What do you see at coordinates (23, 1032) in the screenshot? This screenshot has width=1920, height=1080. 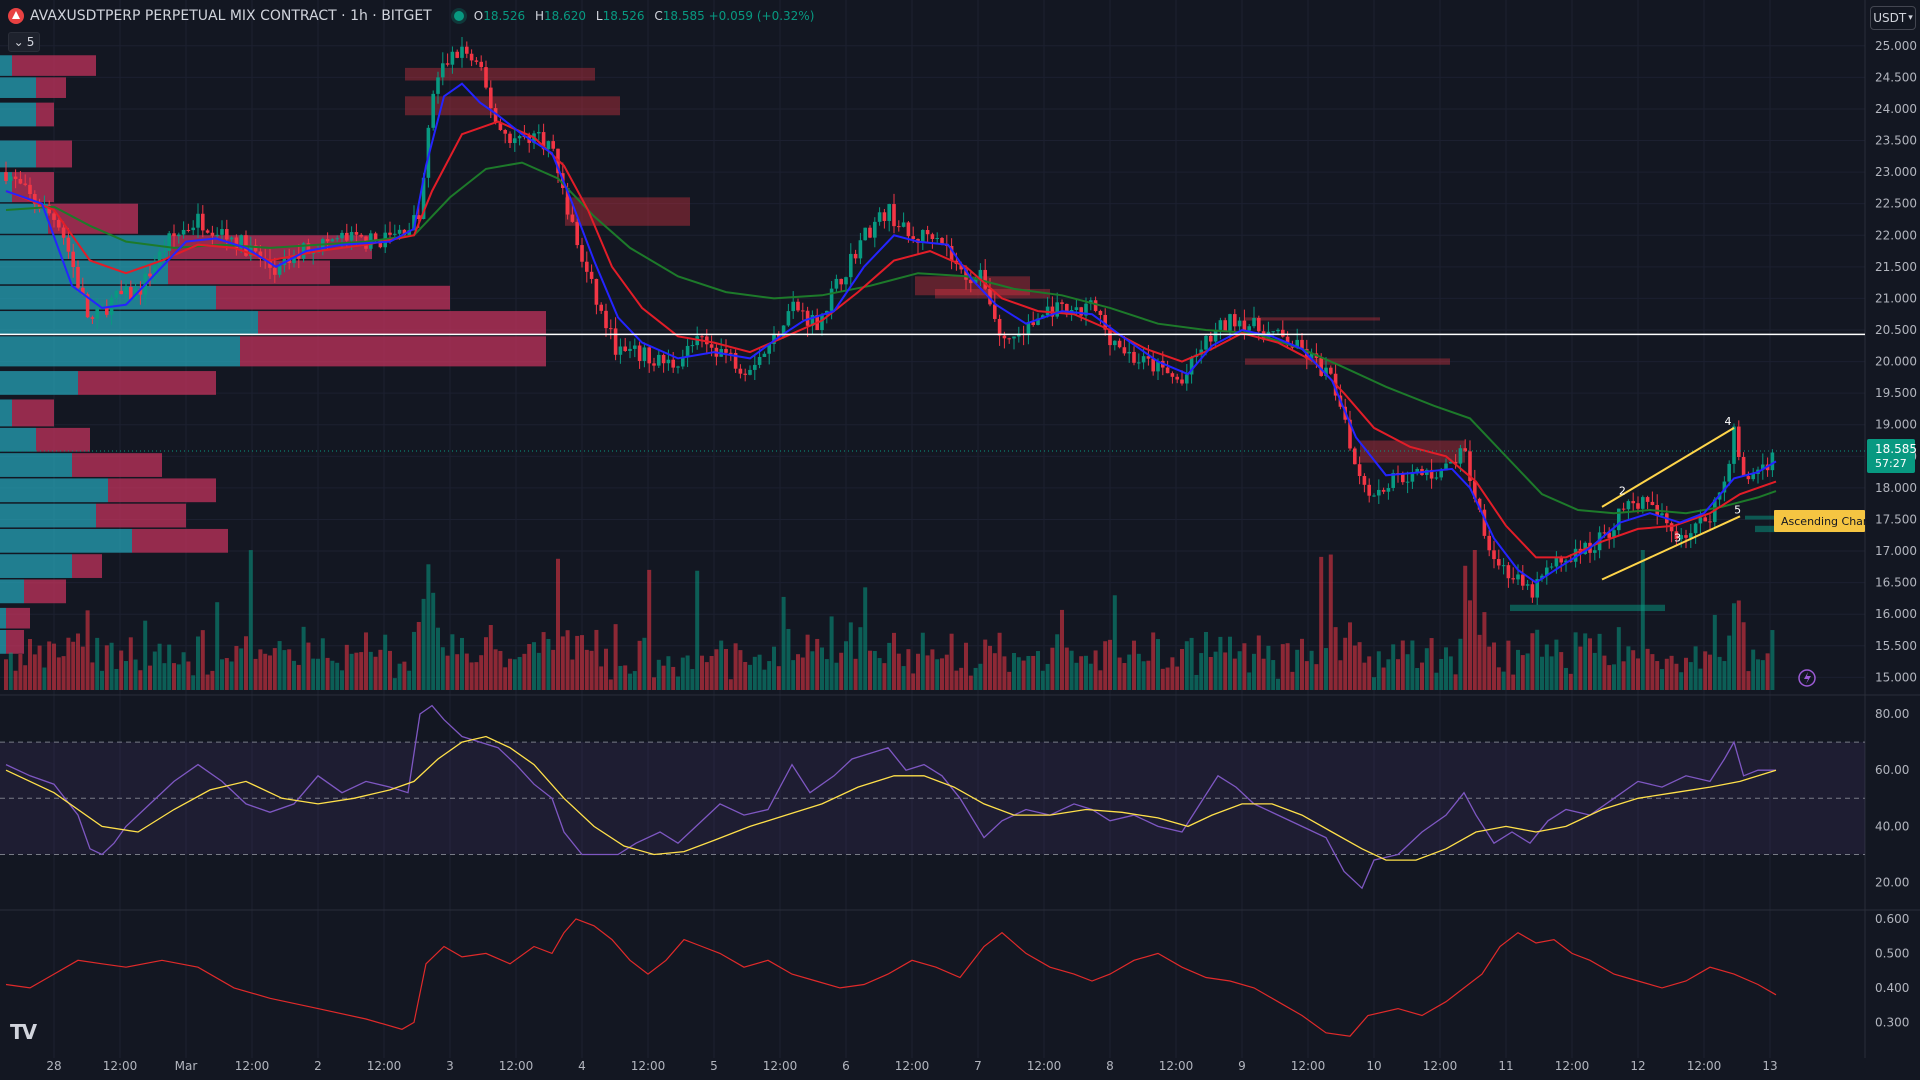 I see `tradingview-logo-icon: TV` at bounding box center [23, 1032].